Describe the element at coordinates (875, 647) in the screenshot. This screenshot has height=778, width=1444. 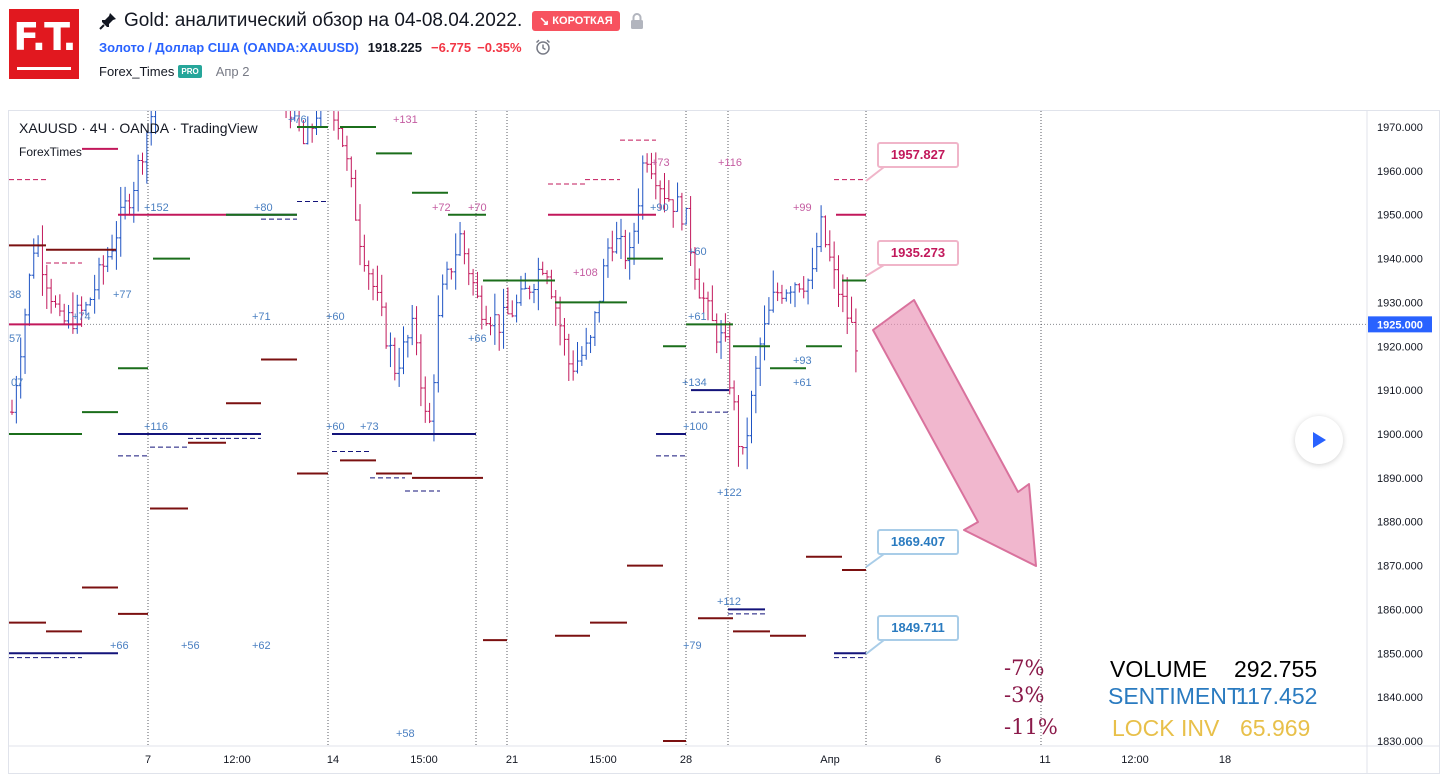
I see `price-tag-pointer` at that location.